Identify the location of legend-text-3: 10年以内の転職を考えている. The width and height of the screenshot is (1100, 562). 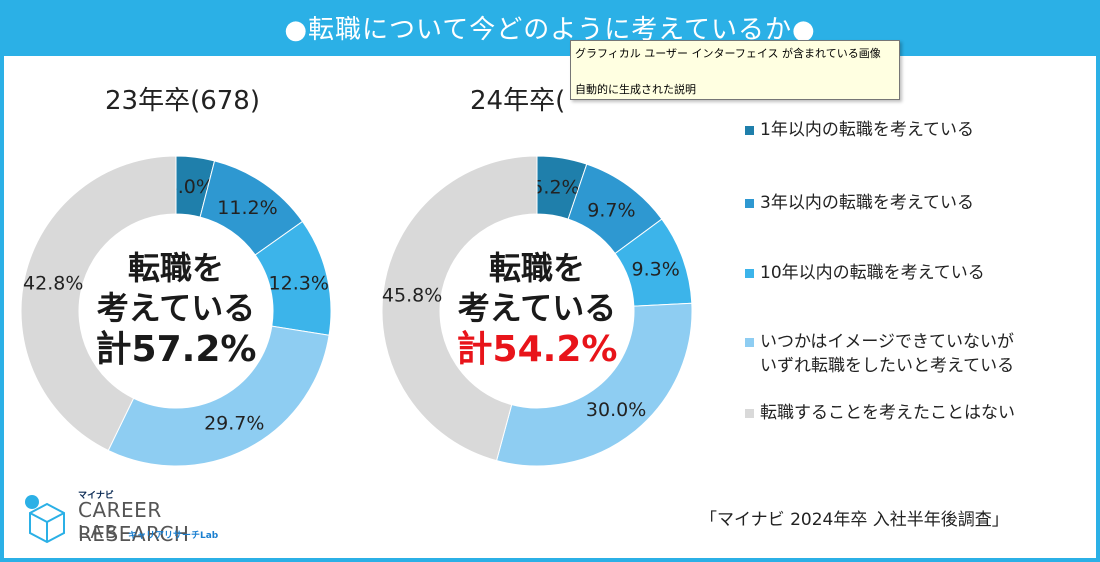
(872, 273).